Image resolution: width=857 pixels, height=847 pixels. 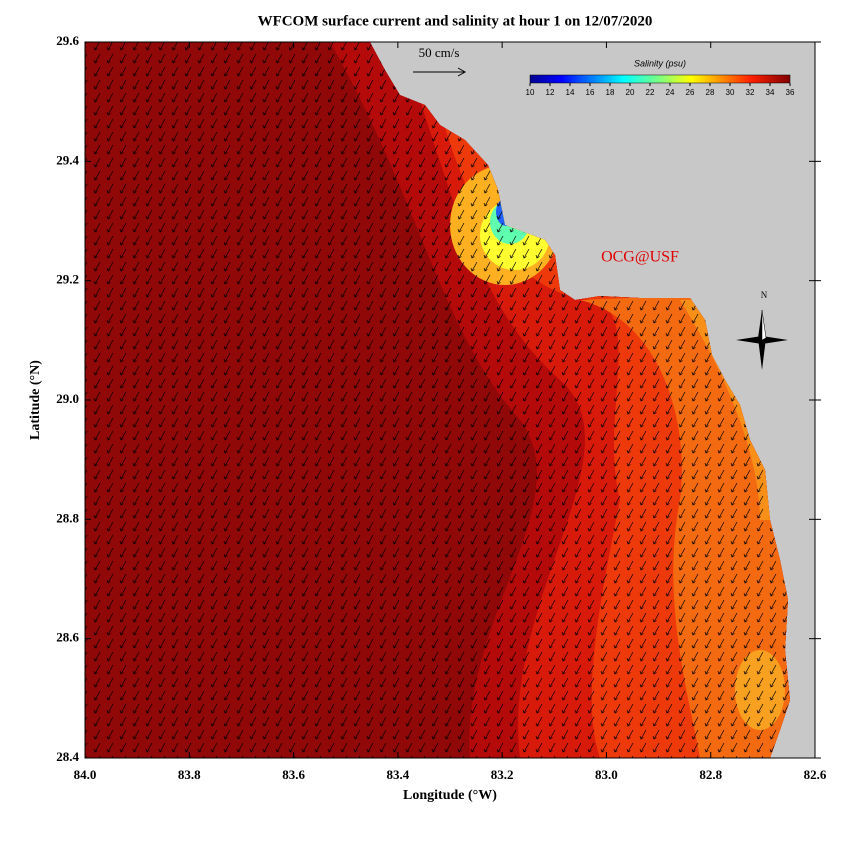 What do you see at coordinates (730, 92) in the screenshot?
I see `colorbar-tick-label: 30` at bounding box center [730, 92].